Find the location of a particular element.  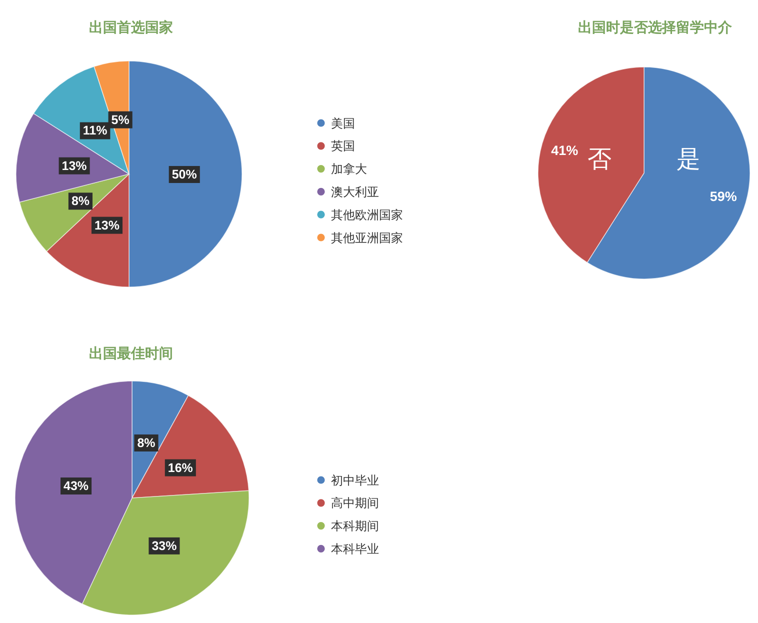

chart-title: 出国首选国家 is located at coordinates (131, 27).